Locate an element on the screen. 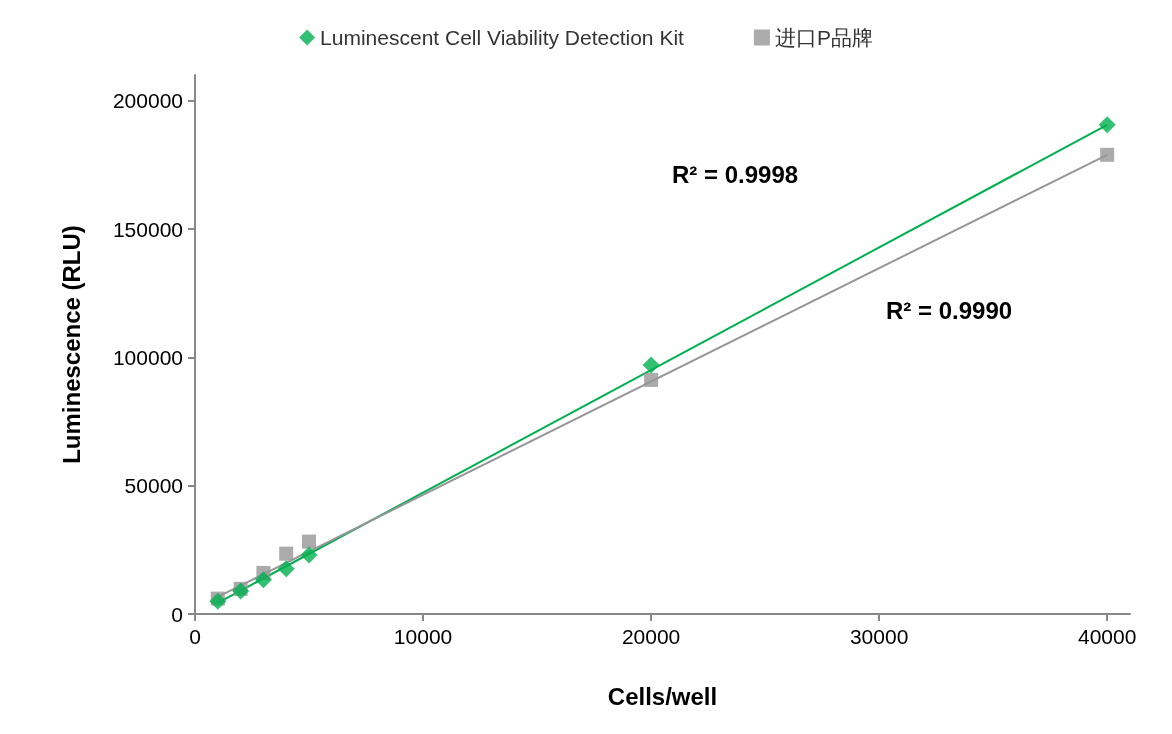 This screenshot has width=1172, height=734. x-axis-title: Cells/well is located at coordinates (662, 696).